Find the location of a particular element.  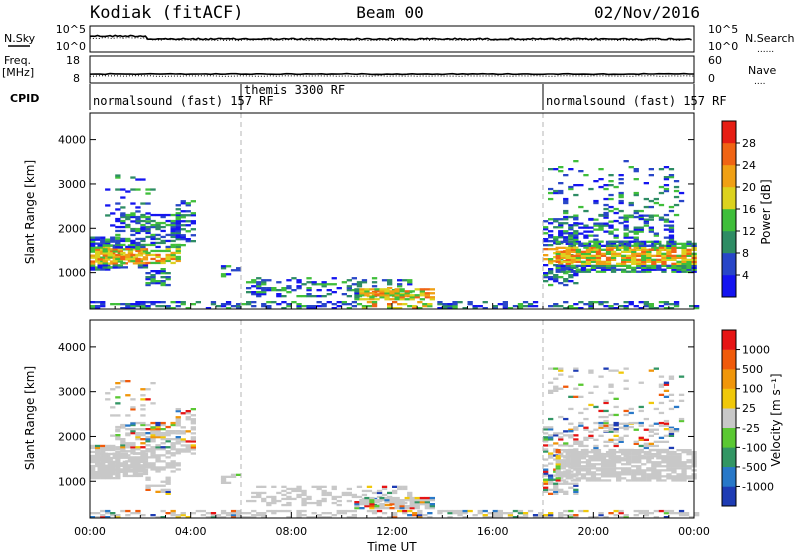

freq-left-label: Freq. is located at coordinates (17, 60).